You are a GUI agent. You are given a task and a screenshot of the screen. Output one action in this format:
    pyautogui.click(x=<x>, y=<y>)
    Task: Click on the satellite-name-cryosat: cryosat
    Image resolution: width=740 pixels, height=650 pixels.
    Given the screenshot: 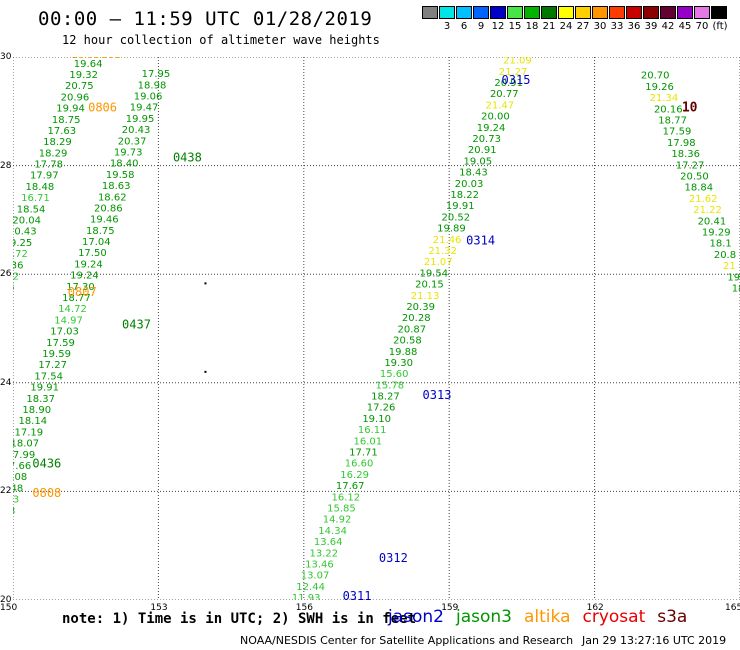 What is the action you would take?
    pyautogui.click(x=614, y=617)
    